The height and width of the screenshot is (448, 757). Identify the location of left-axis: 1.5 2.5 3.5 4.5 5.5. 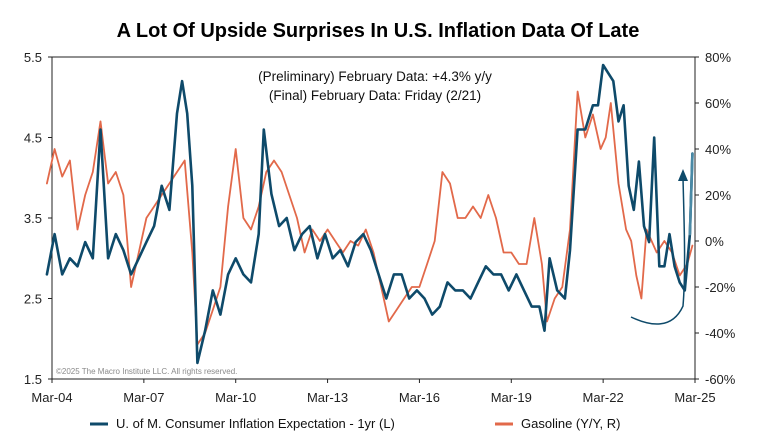
(38, 218).